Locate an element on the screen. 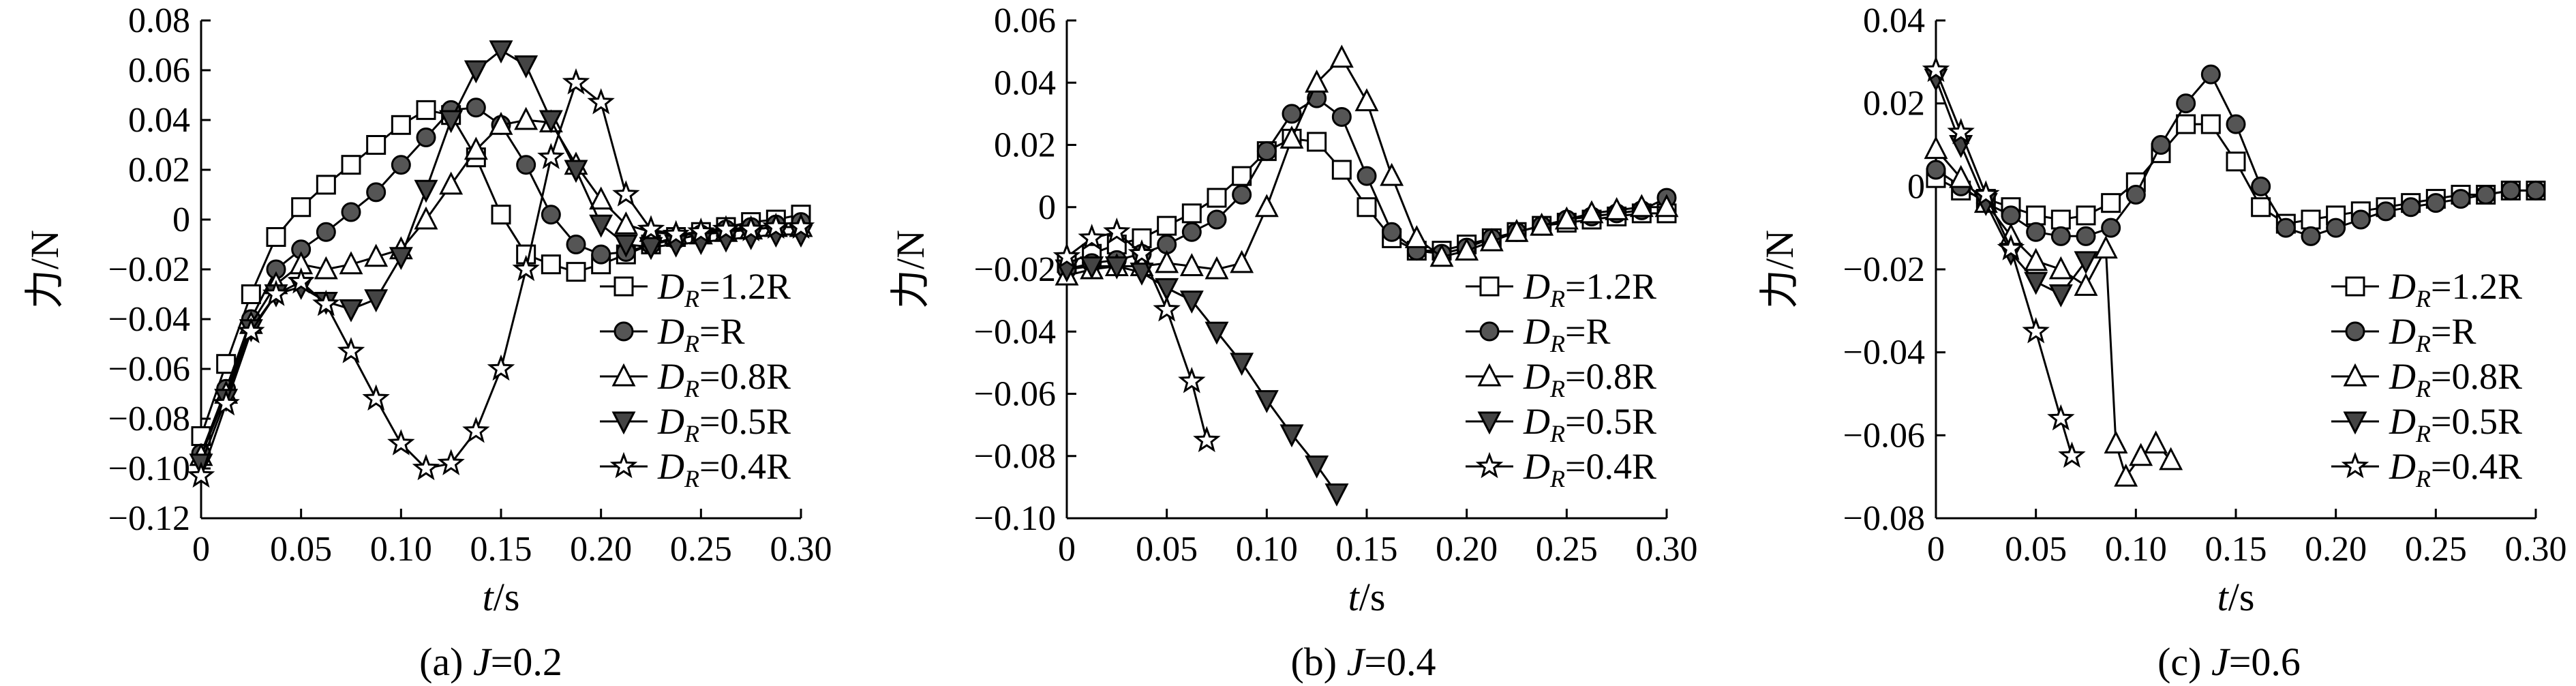 The image size is (2576, 686). x-tick-label: 0 is located at coordinates (1067, 550).